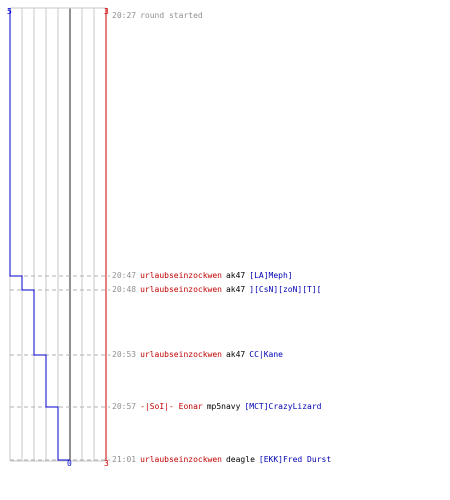 The height and width of the screenshot is (500, 450). I want to click on event-time: 20:57, so click(124, 406).